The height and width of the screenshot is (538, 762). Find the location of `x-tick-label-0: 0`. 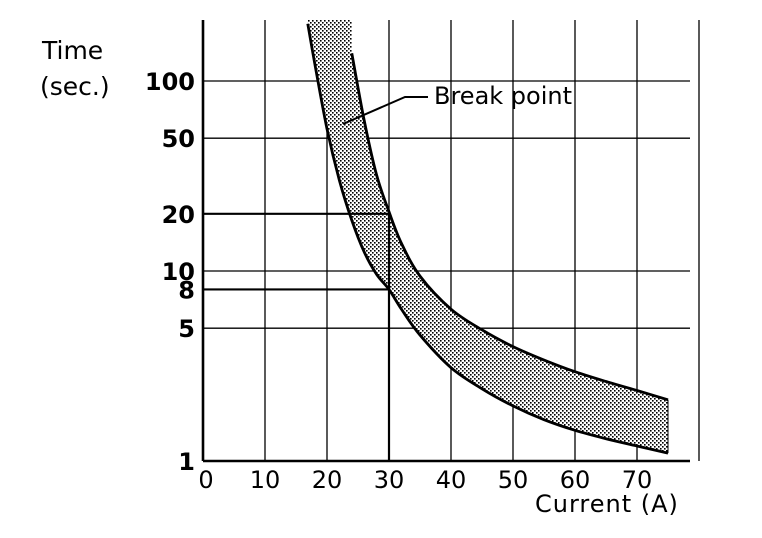

x-tick-label-0: 0 is located at coordinates (205, 480).